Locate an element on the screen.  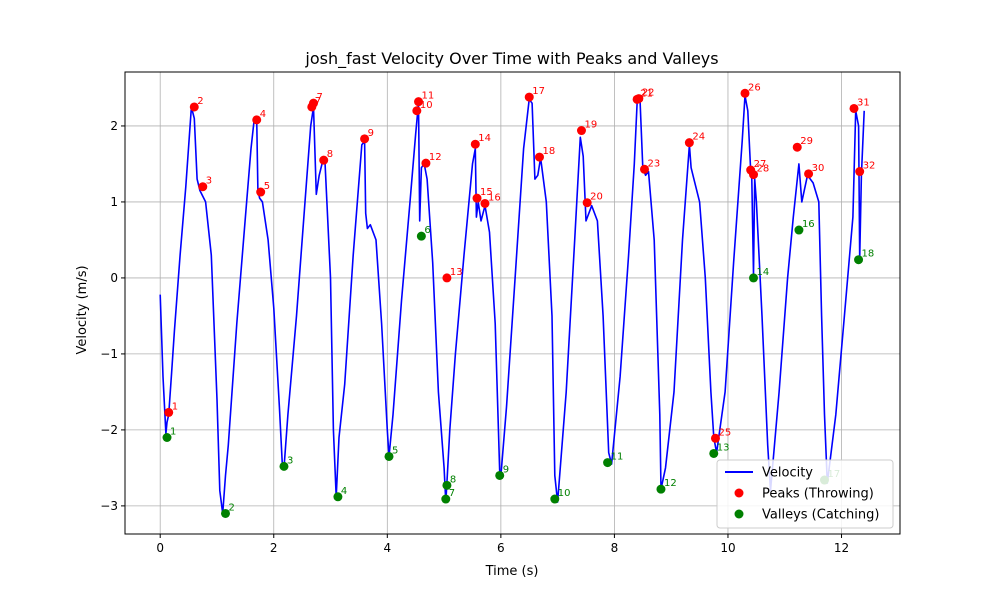
peak-label: 7 is located at coordinates (318, 101).